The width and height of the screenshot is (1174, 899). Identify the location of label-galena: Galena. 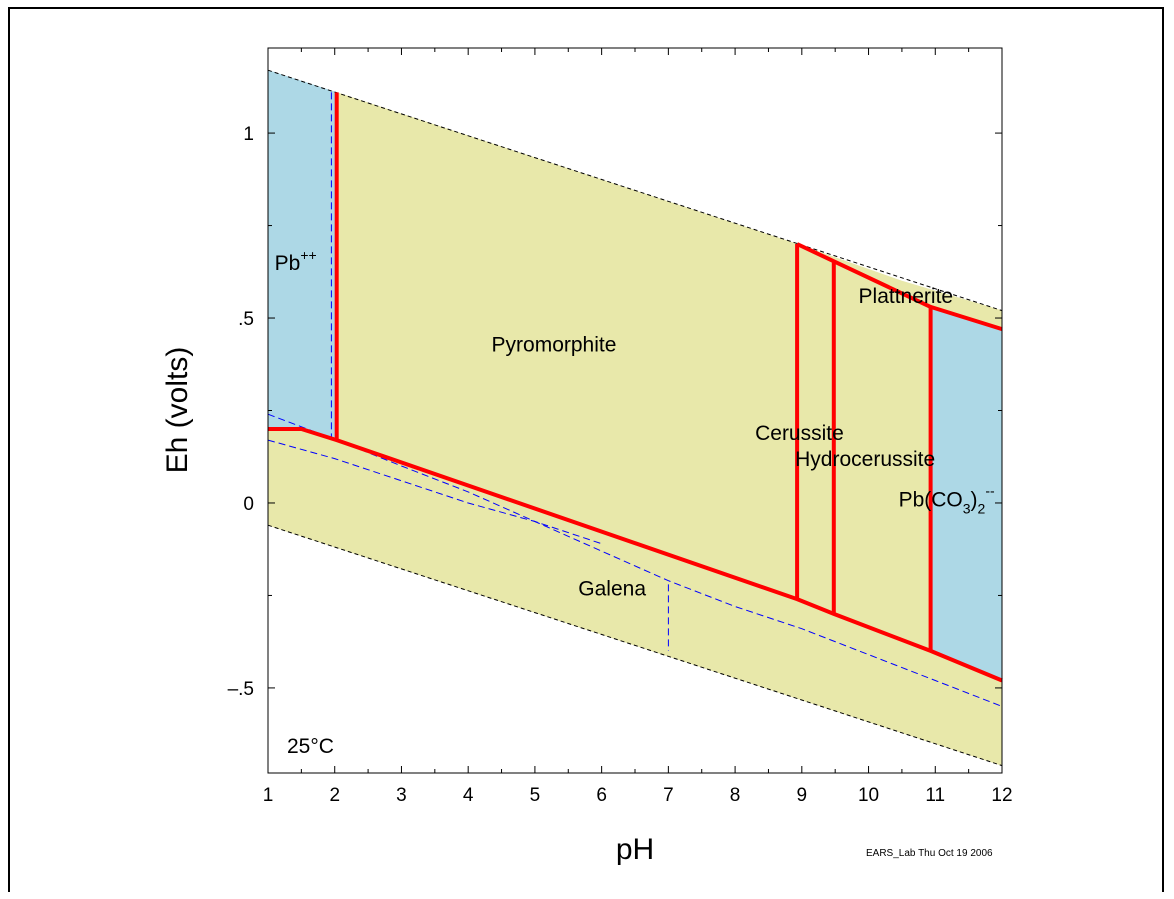
(612, 588).